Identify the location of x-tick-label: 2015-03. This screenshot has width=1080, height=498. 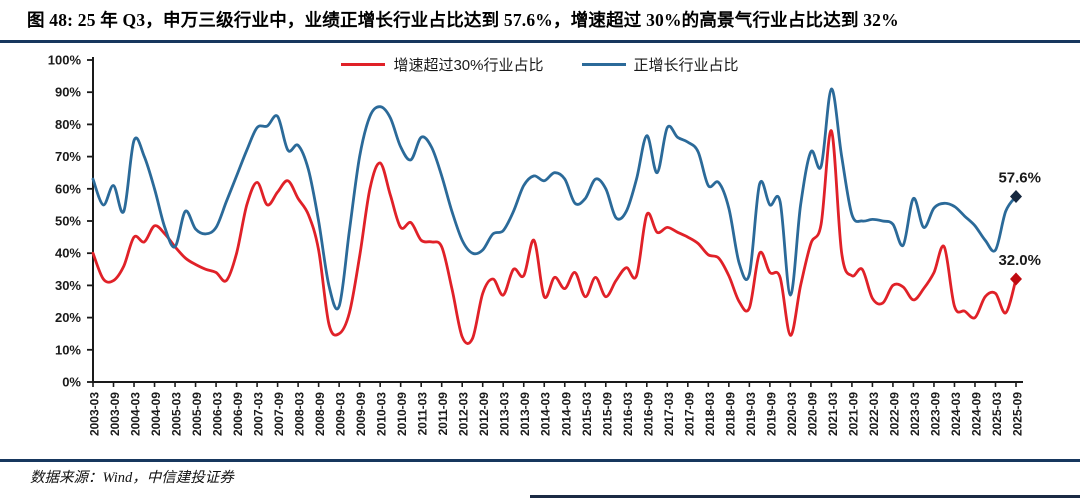
(587, 414).